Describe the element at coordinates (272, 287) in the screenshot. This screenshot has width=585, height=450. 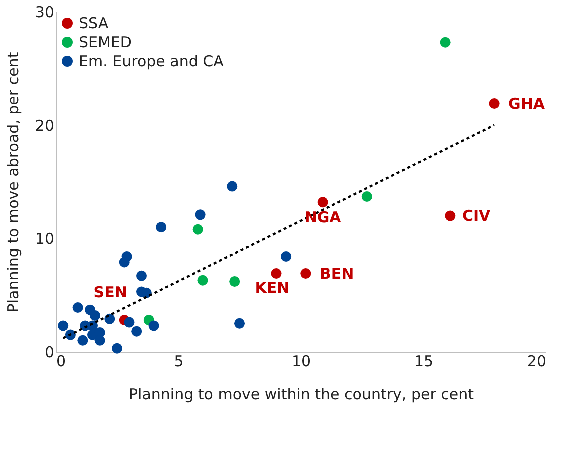
I see `annotation: KEN` at that location.